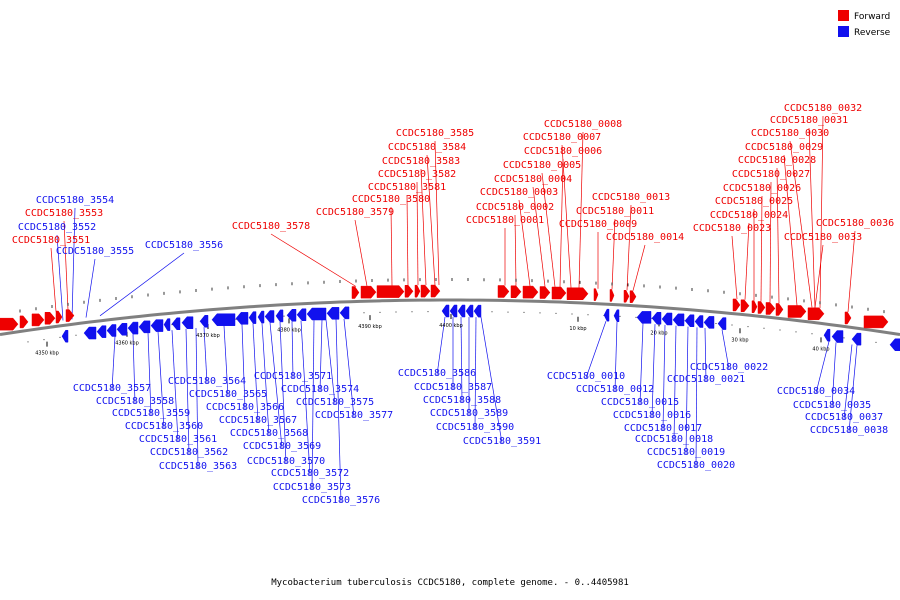  I want to click on gene-label: CCDC5180_3572, so click(310, 473).